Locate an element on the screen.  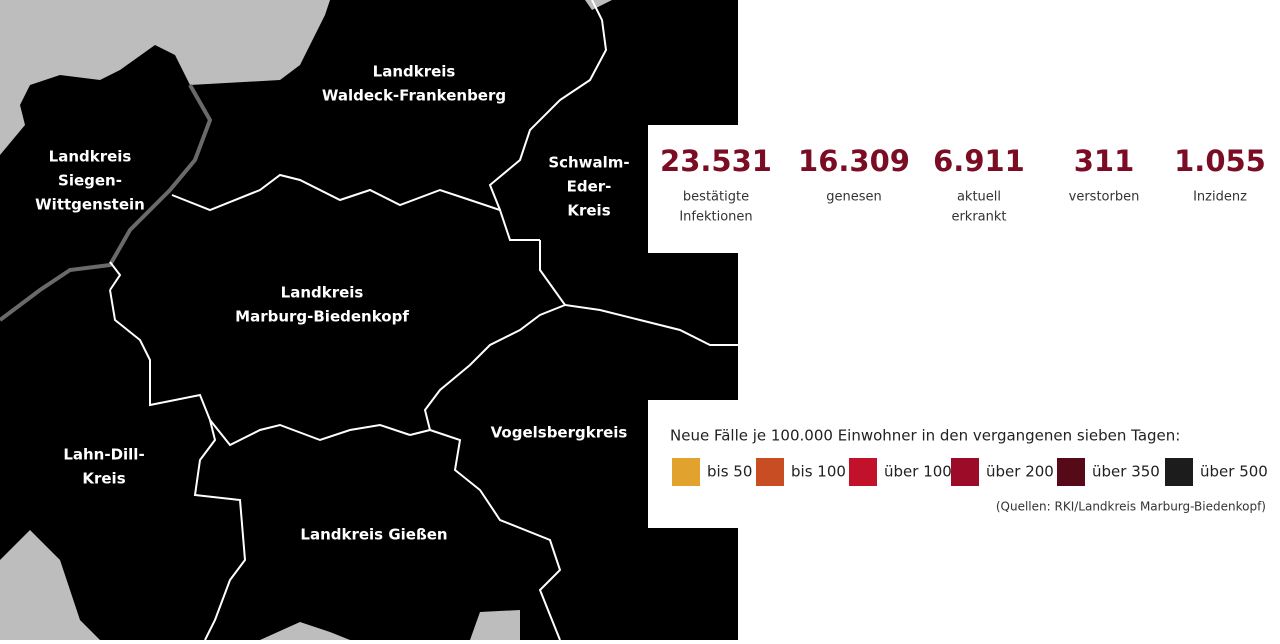
legend-label: über 500 is located at coordinates (1234, 472).